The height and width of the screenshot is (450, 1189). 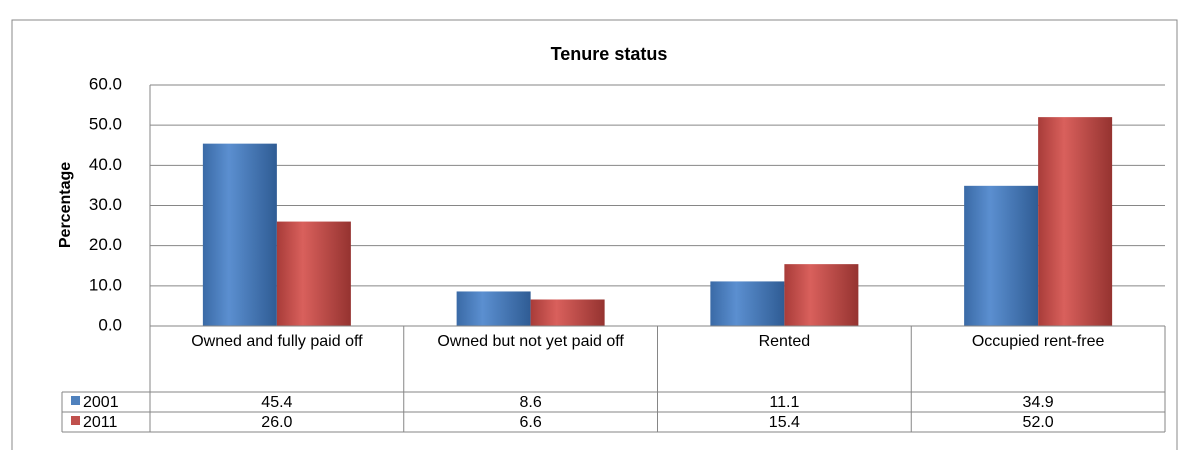 What do you see at coordinates (105, 204) in the screenshot?
I see `y-tick-label: 30.0` at bounding box center [105, 204].